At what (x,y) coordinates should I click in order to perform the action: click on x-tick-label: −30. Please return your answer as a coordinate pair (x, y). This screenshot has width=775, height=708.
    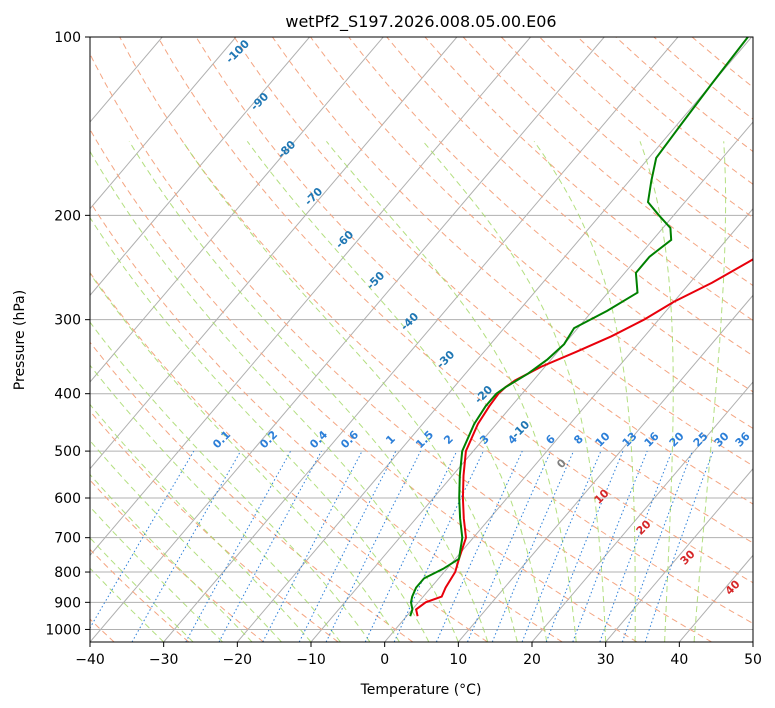
    Looking at the image, I should click on (164, 660).